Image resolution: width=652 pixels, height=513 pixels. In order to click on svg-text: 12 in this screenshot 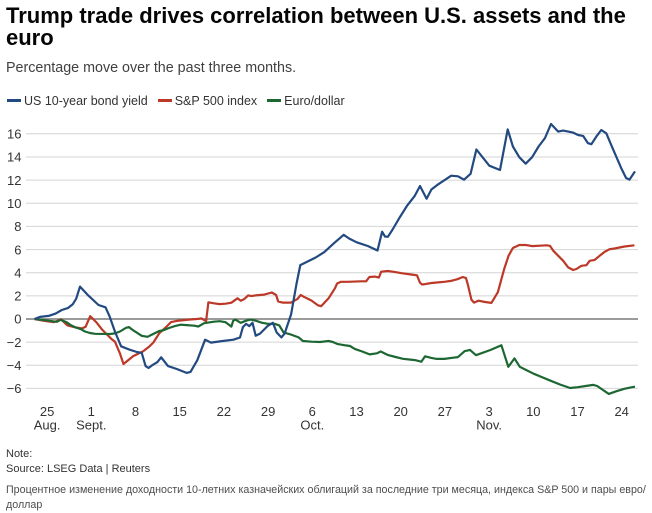, I will do `click(14, 180)`.